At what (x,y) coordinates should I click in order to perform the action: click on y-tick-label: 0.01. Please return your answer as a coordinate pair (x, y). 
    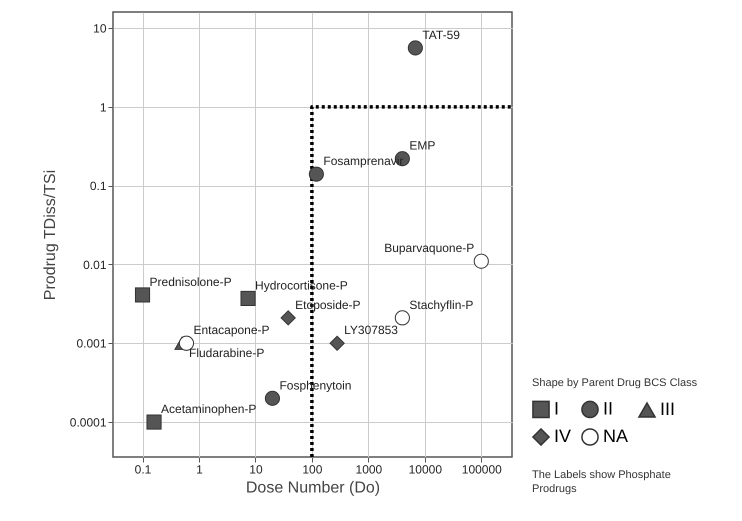
    Looking at the image, I should click on (95, 265).